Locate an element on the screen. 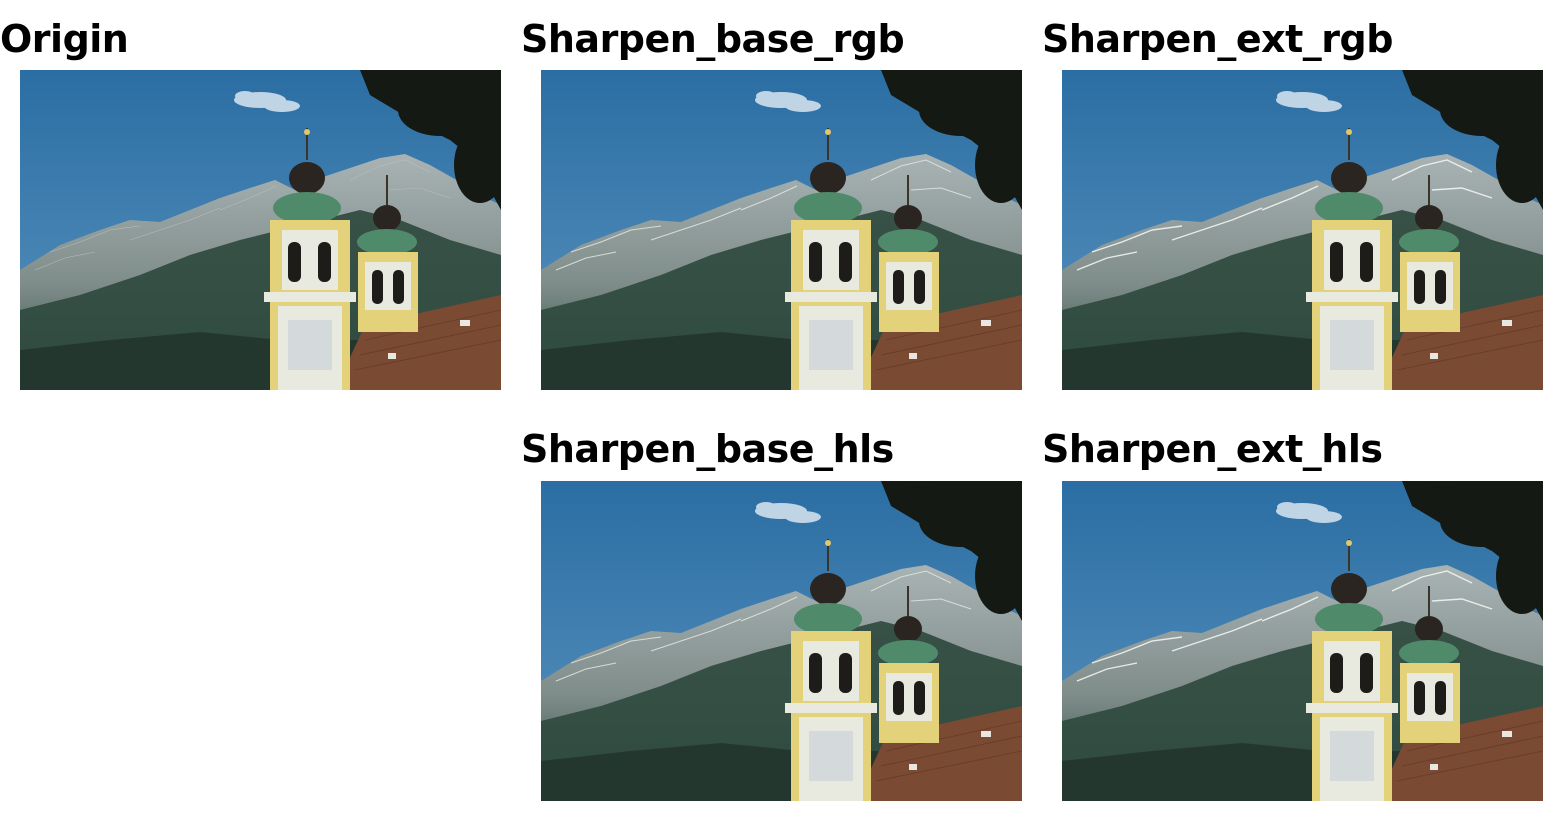 The image size is (1563, 822). photo-sharpen-base-hls is located at coordinates (781, 641).